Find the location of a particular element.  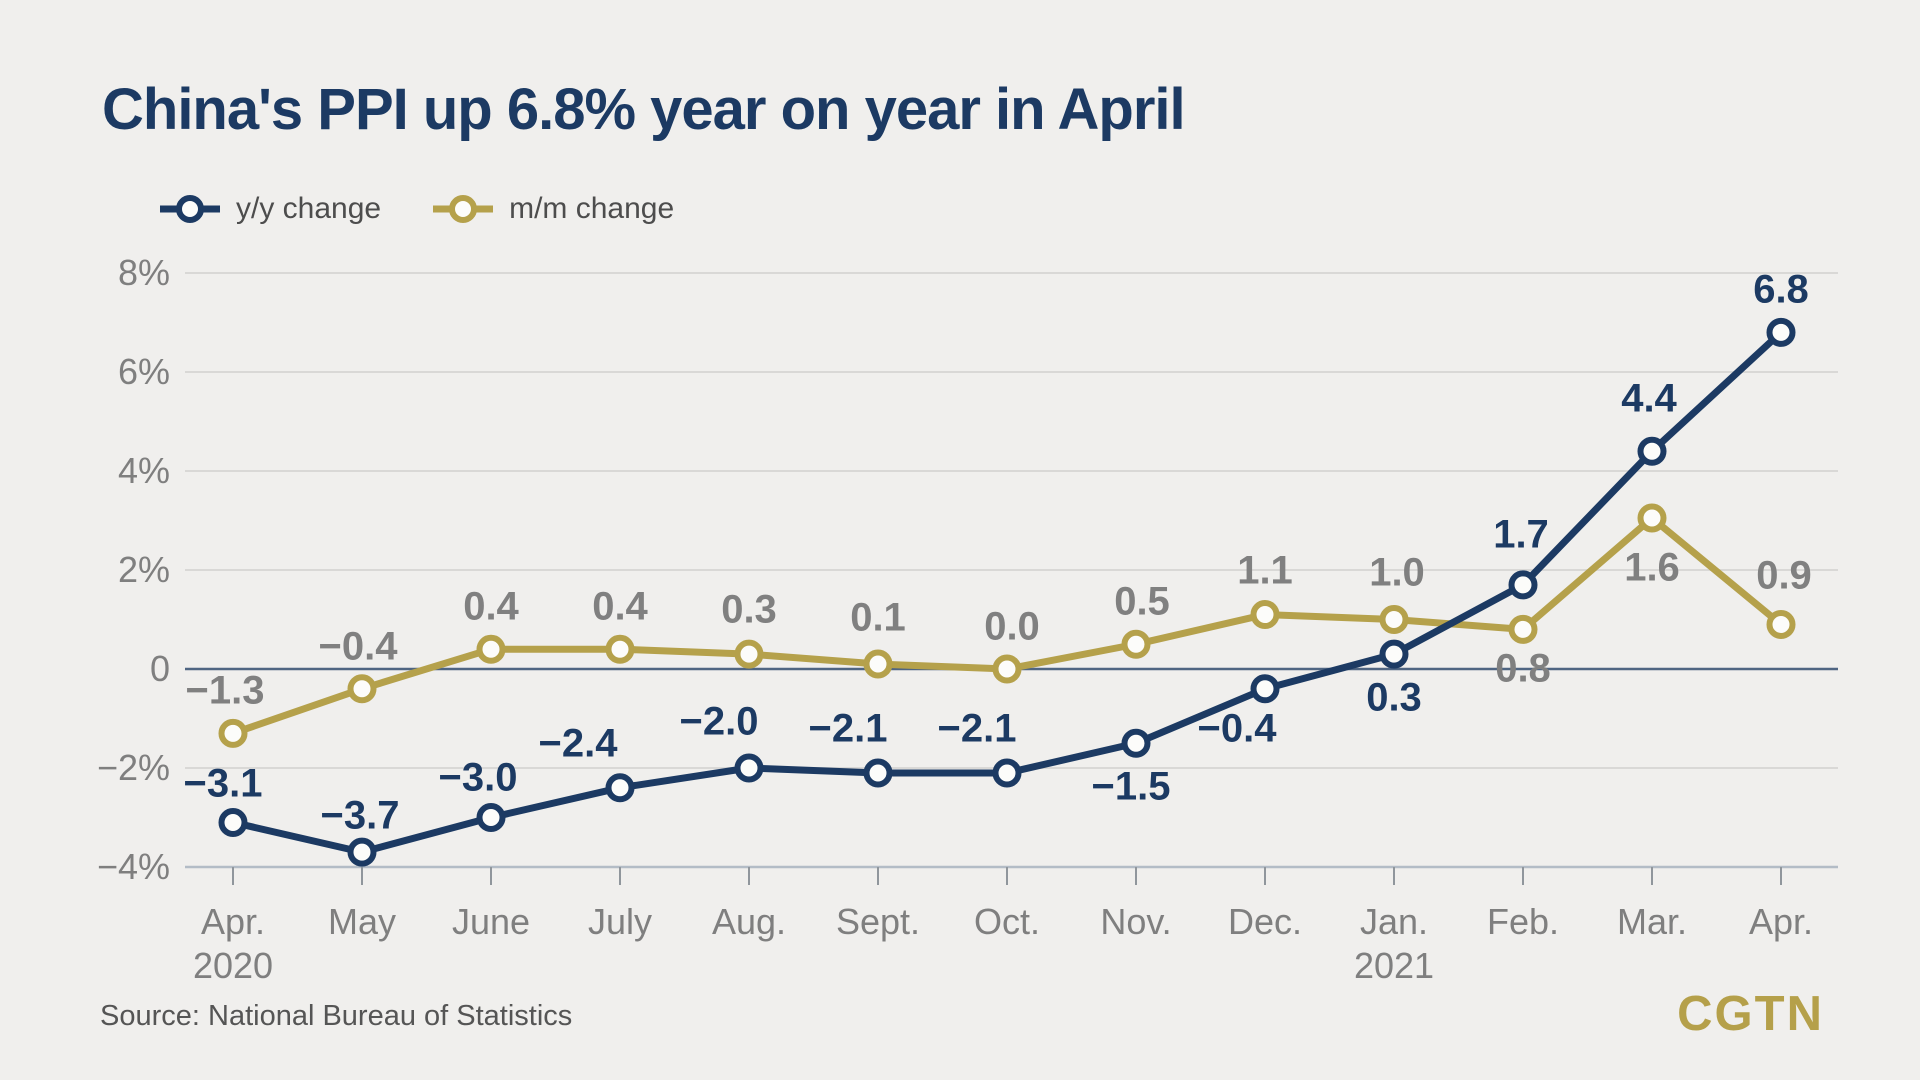

x-tick-label: Apr. is located at coordinates (1781, 921).